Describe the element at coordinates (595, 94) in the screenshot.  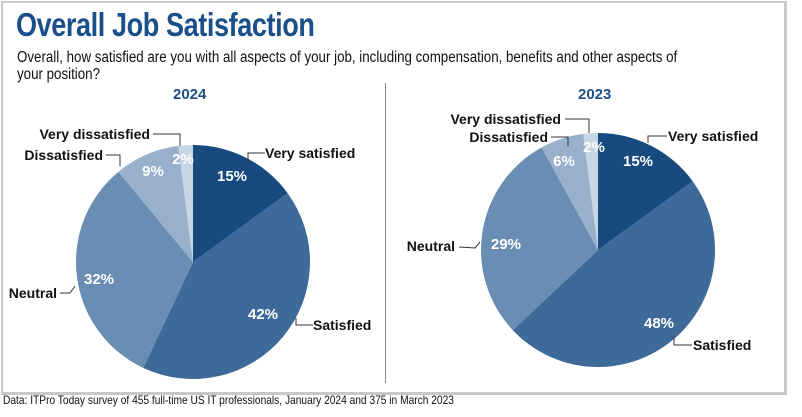
I see `pie-title-2023: 2023` at that location.